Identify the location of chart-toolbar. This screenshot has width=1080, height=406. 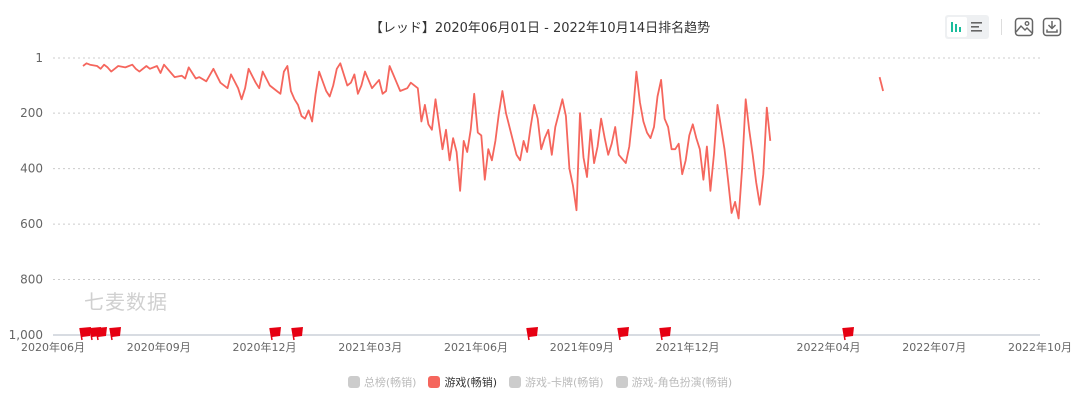
(1003, 27).